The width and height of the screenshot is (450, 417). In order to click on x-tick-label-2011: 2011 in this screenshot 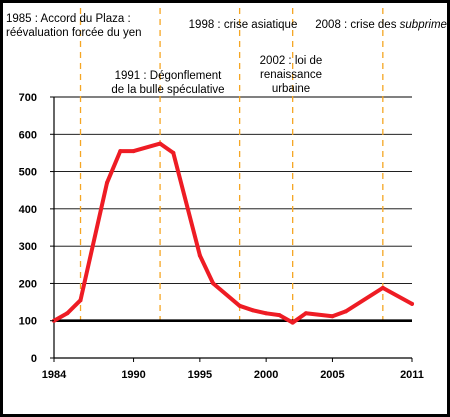, I will do `click(412, 375)`.